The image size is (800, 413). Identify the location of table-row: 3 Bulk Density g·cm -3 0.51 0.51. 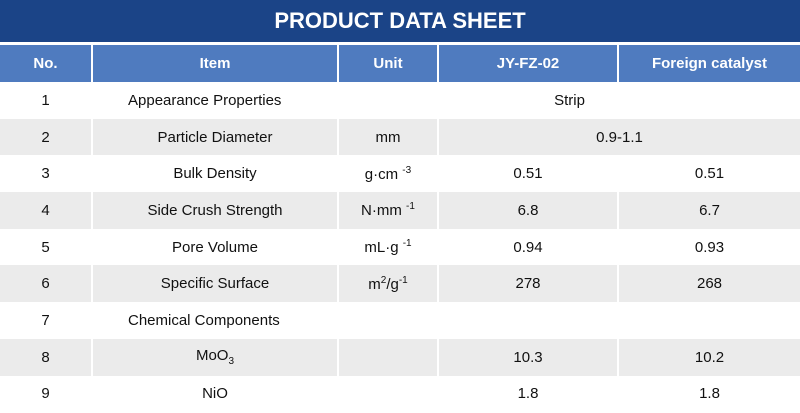
(400, 174).